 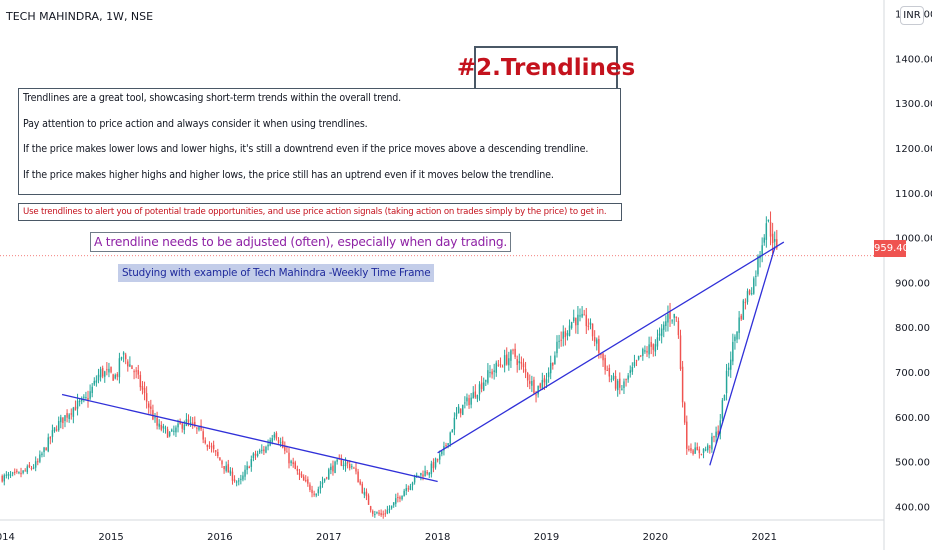 I want to click on currency-button: INR, so click(x=912, y=15).